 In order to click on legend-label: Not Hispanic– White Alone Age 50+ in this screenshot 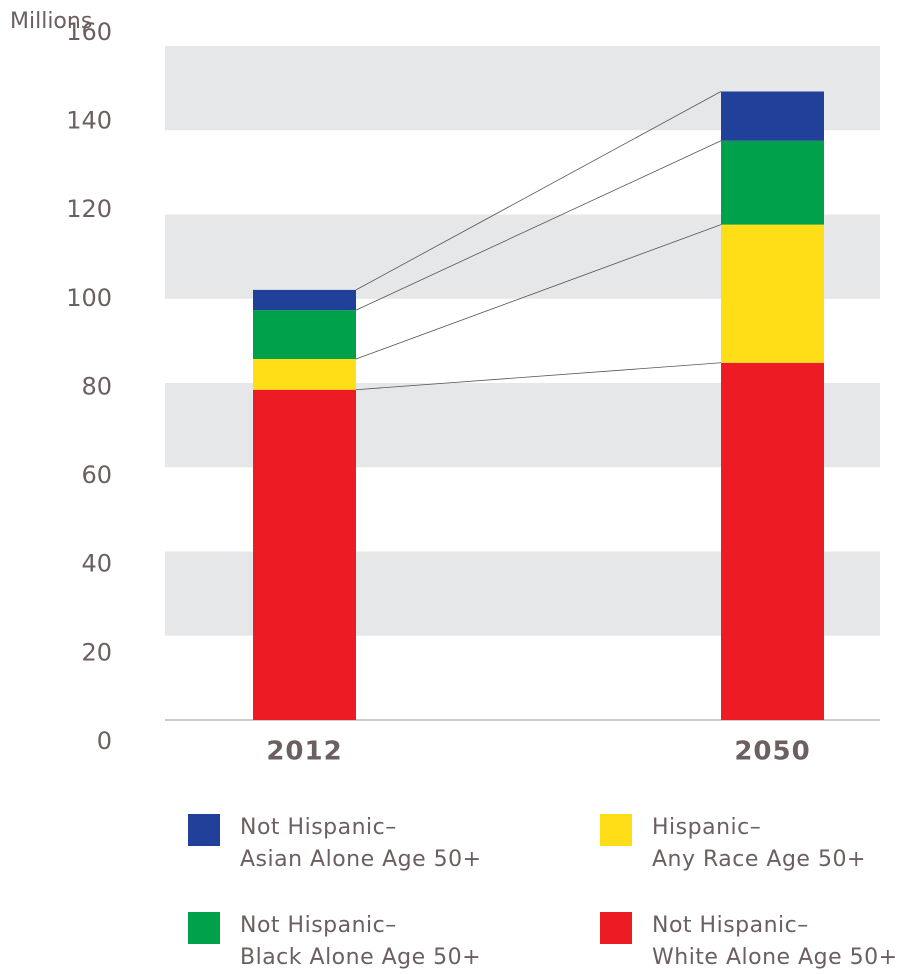, I will do `click(775, 941)`.